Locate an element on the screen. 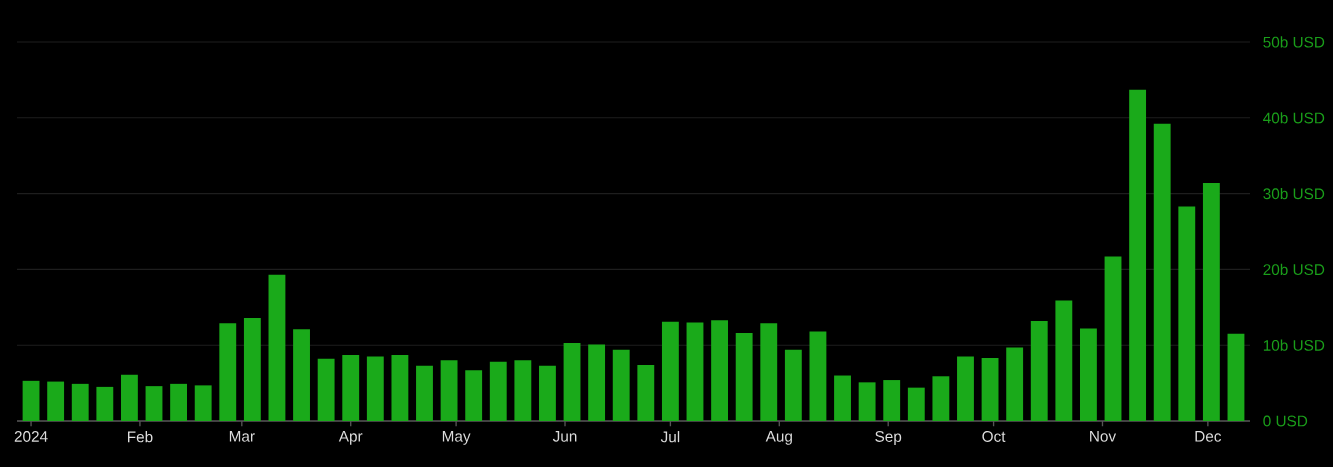  y-tick-label: 20b USD is located at coordinates (1294, 269).